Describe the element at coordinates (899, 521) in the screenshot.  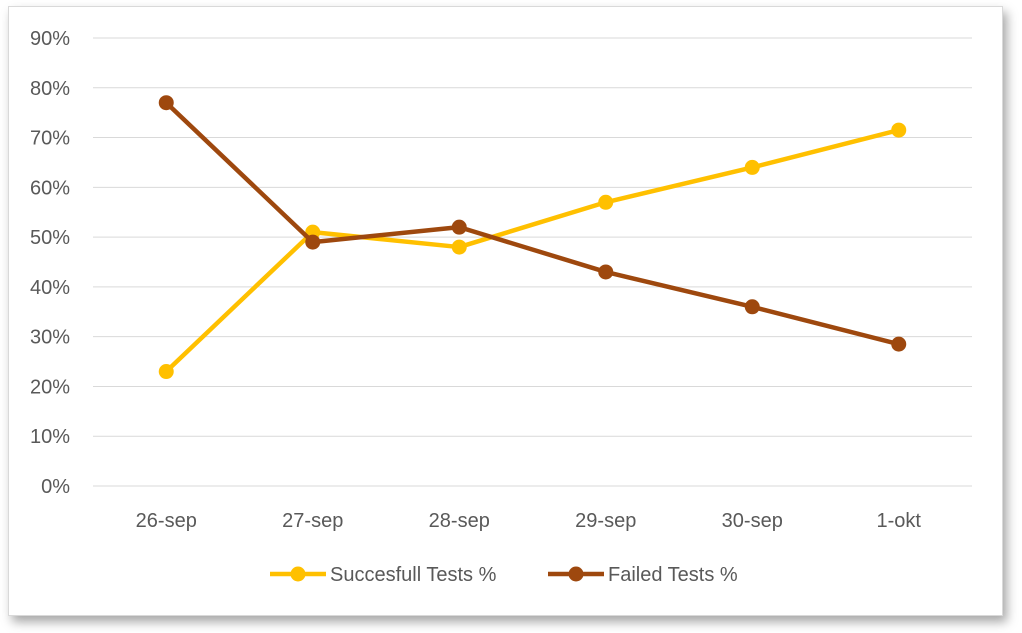
I see `x-tick-label: 1-okt` at that location.